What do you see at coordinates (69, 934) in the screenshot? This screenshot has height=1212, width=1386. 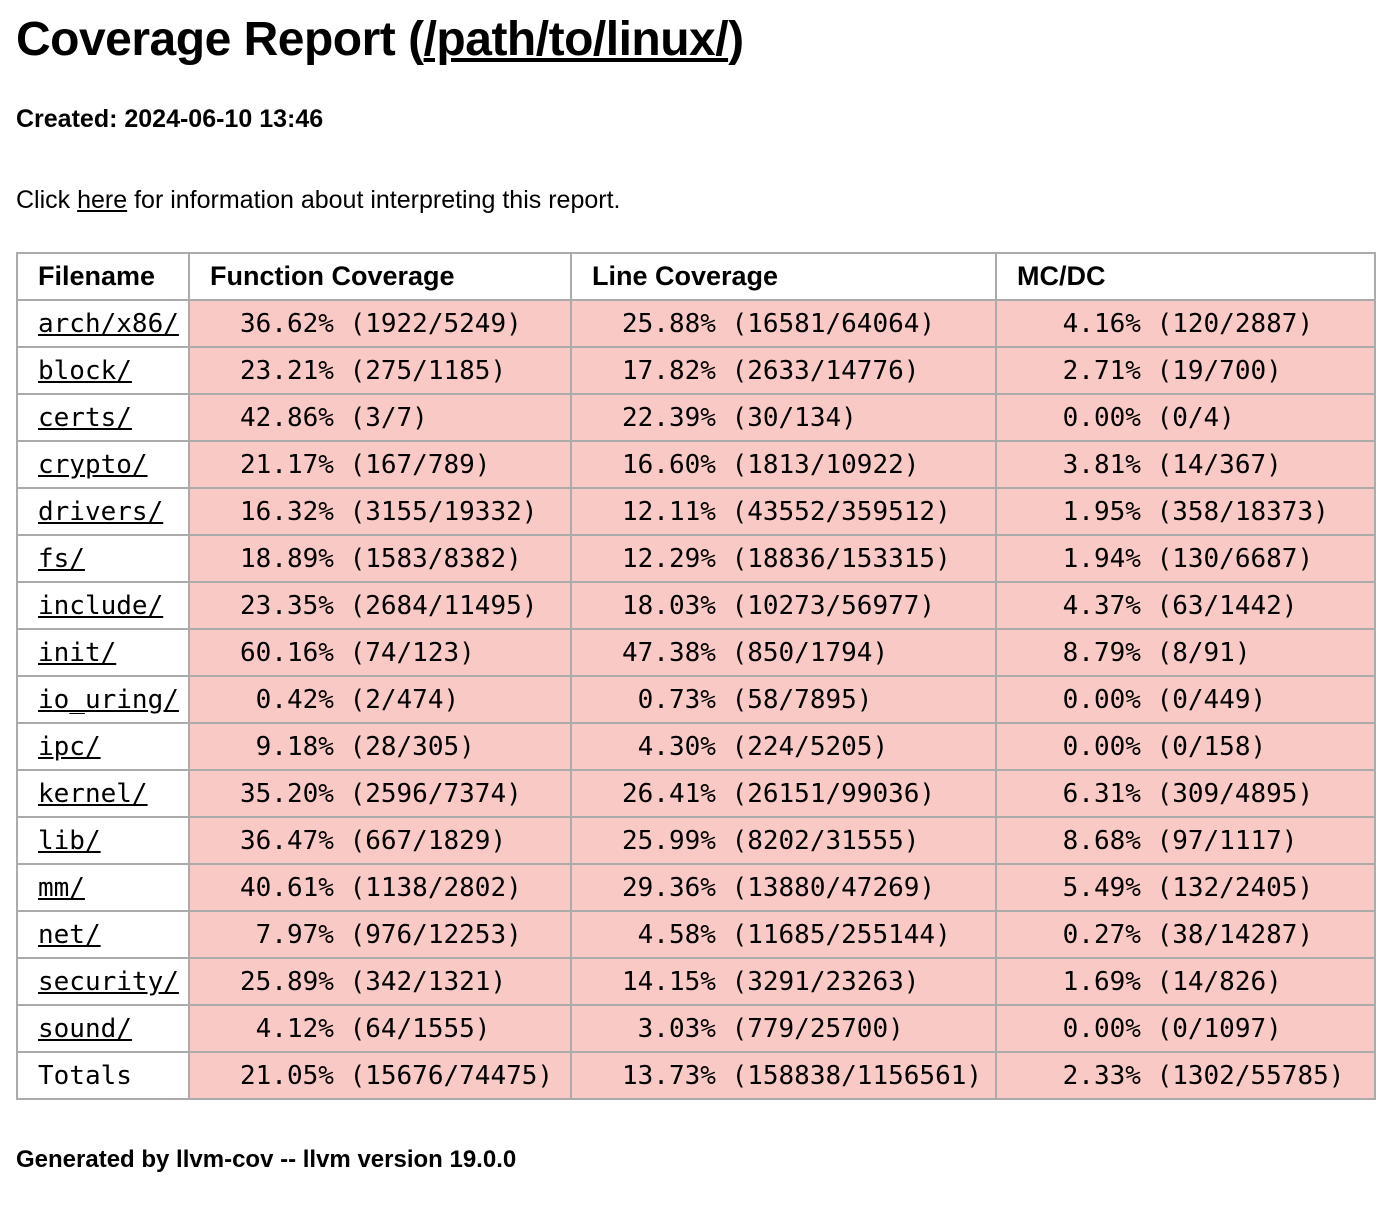 I see `file-link: net/` at bounding box center [69, 934].